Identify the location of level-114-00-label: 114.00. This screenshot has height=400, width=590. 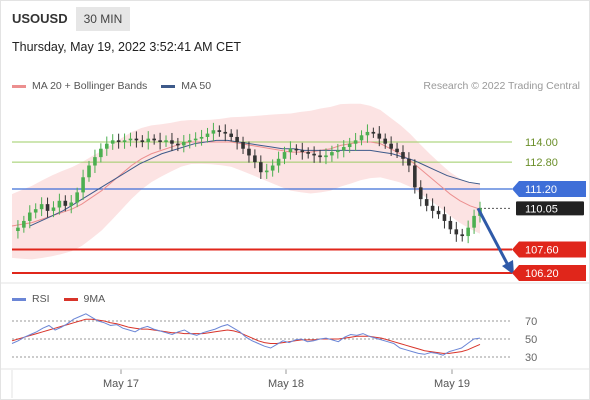
(541, 143).